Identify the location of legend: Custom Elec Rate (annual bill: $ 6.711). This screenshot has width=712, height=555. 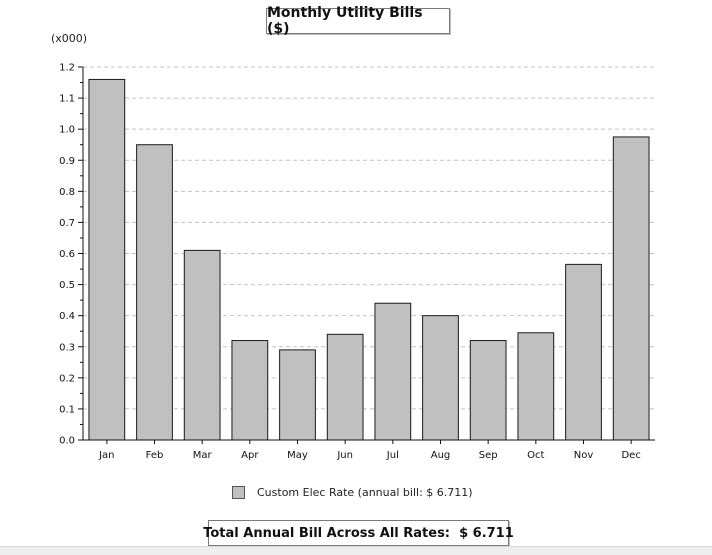
(352, 492).